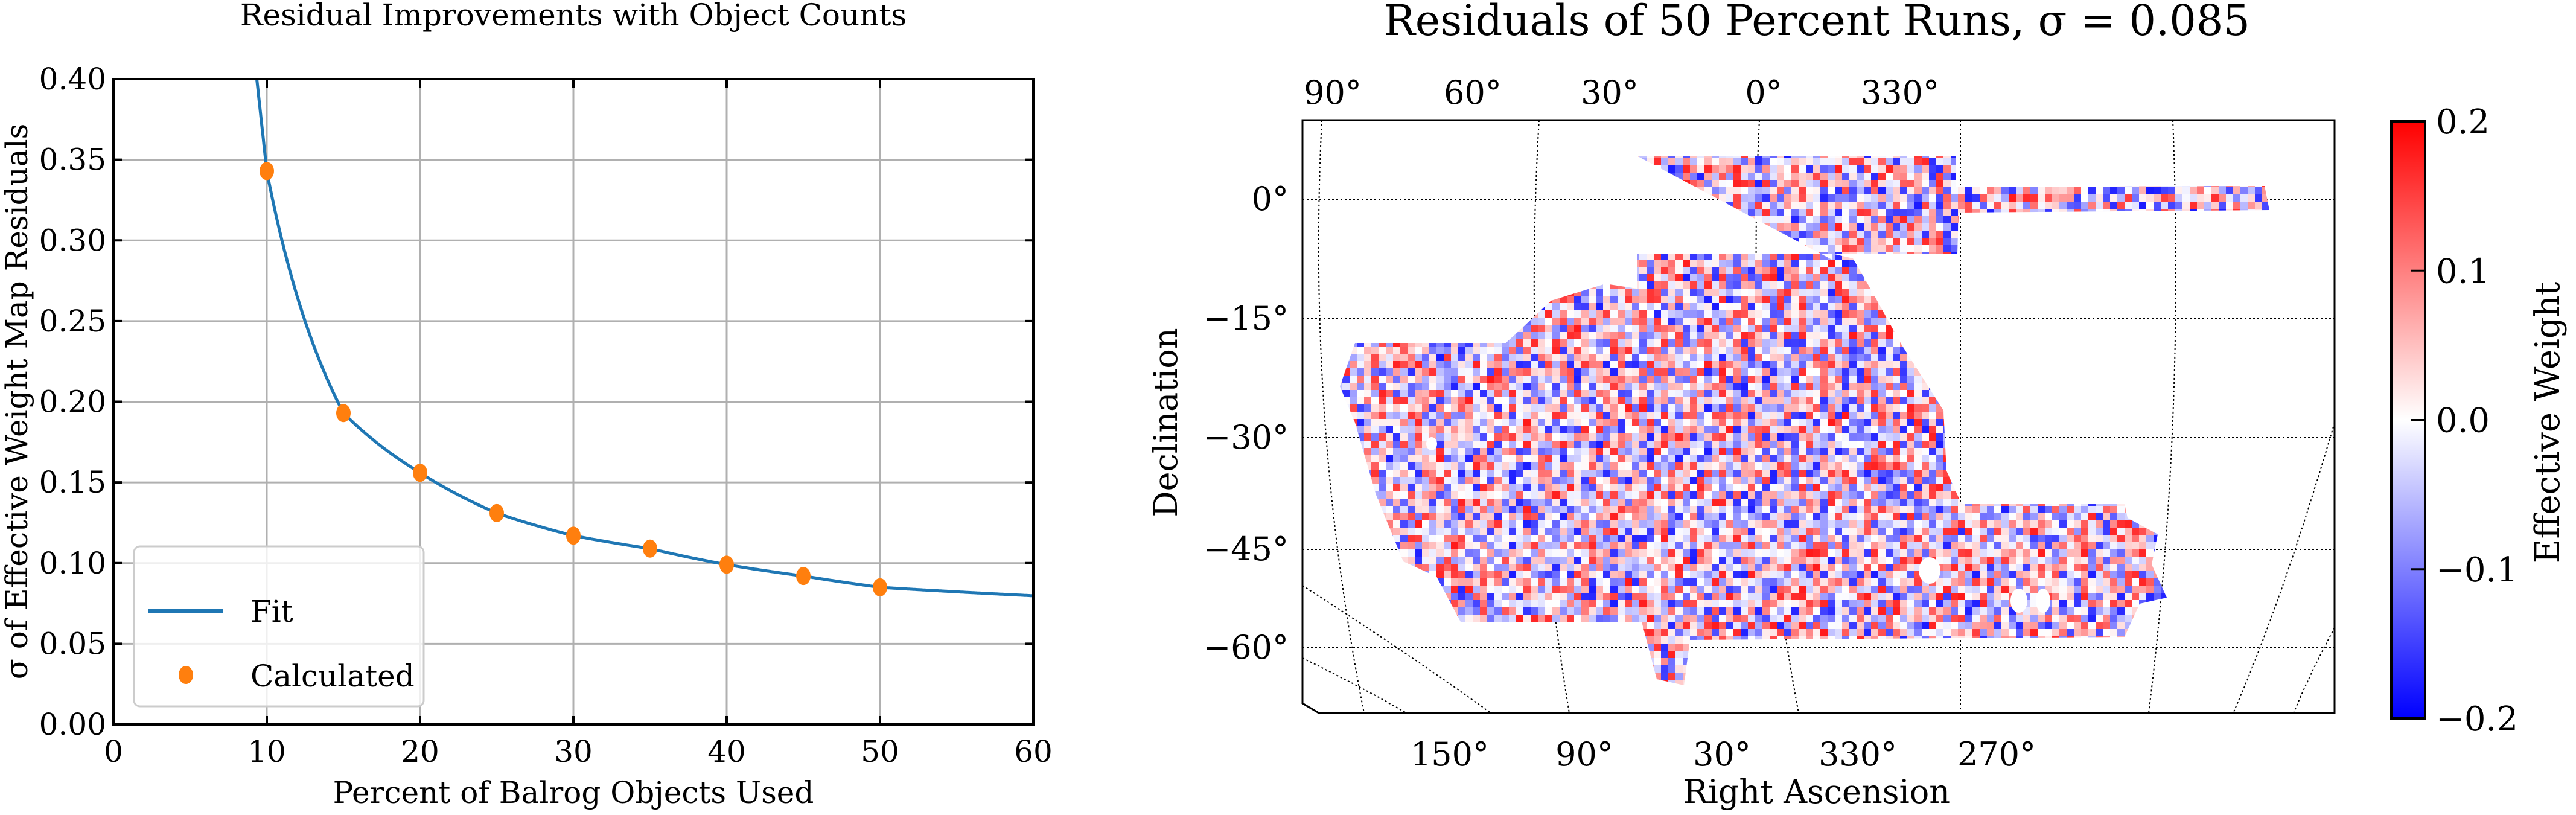 This screenshot has height=815, width=2576. Describe the element at coordinates (1246, 318) in the screenshot. I see `dec-tick-label: −15°` at that location.